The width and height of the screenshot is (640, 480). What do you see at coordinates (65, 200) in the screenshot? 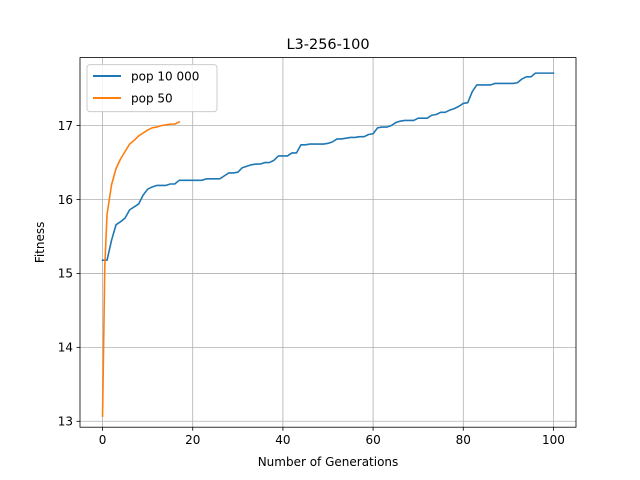
I see `y-tick-label: 16` at bounding box center [65, 200].